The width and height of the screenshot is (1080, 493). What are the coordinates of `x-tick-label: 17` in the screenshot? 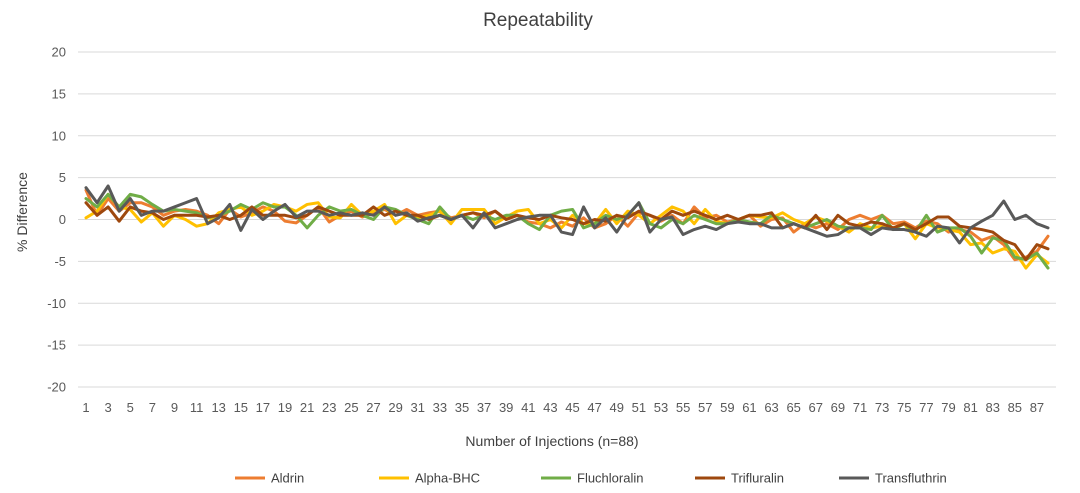 It's located at (263, 407).